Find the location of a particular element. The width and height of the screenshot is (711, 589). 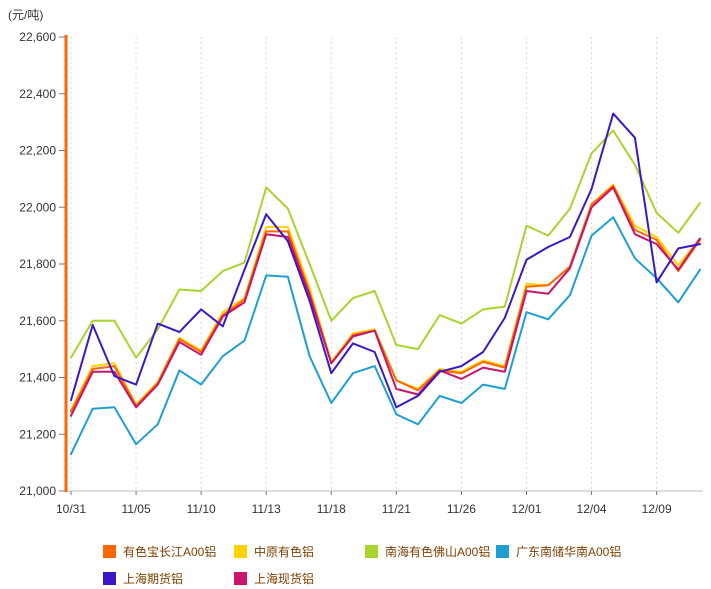

x-tick-label: 12/09 is located at coordinates (657, 509).